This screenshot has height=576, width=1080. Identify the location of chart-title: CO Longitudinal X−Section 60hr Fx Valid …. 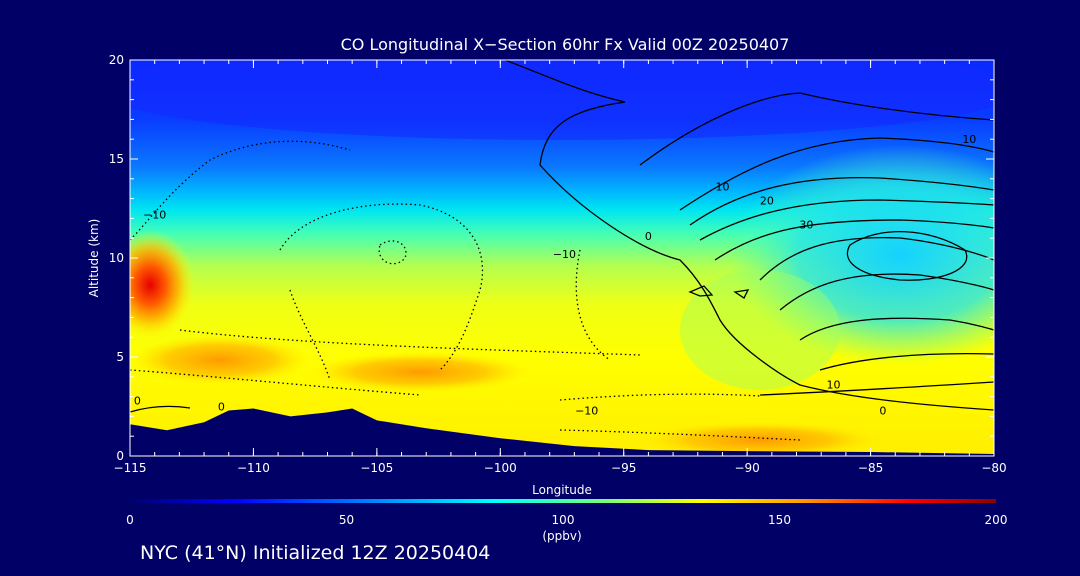
(565, 44).